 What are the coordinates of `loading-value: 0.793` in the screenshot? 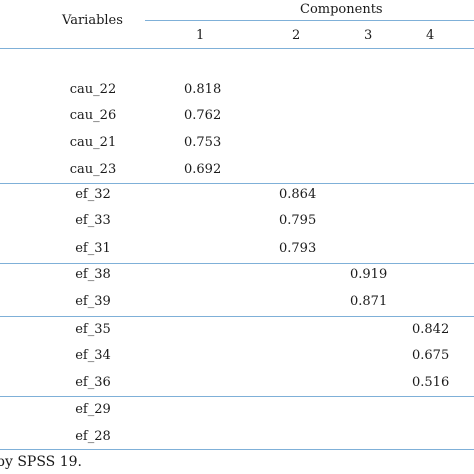 It's located at (298, 248).